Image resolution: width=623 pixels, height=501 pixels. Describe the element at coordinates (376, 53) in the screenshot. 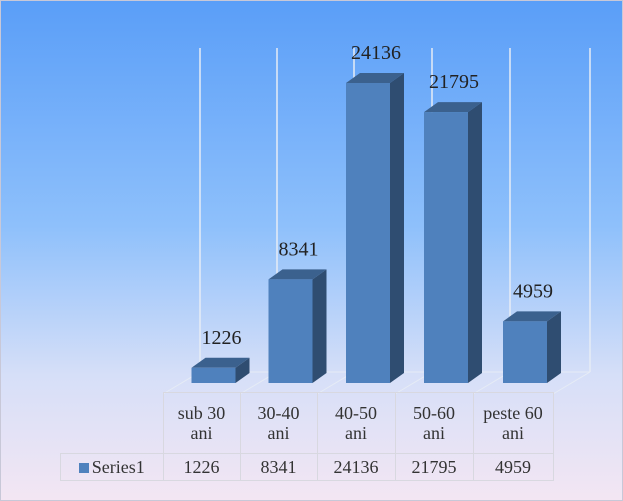

I see `data-label: 24136` at that location.